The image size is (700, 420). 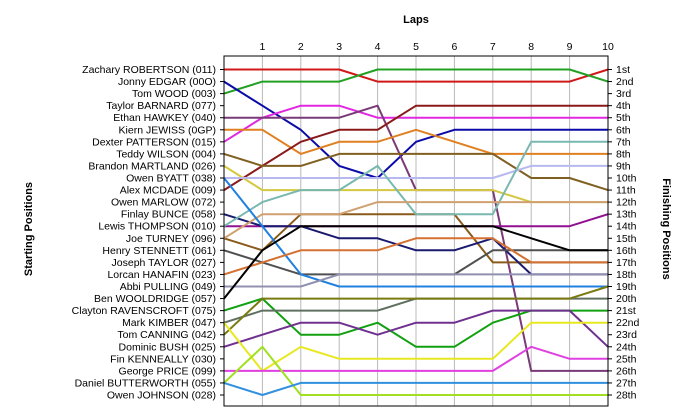 What do you see at coordinates (167, 82) in the screenshot?
I see `starting-position-label: Jonny EDGAR (00O)` at bounding box center [167, 82].